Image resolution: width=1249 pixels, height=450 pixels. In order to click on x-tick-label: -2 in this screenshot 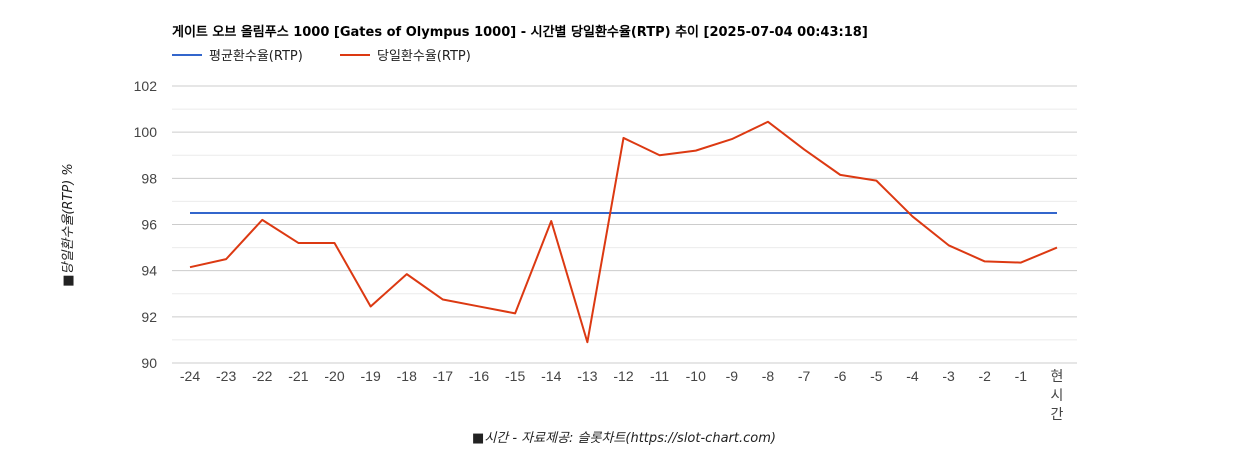, I will do `click(985, 376)`.